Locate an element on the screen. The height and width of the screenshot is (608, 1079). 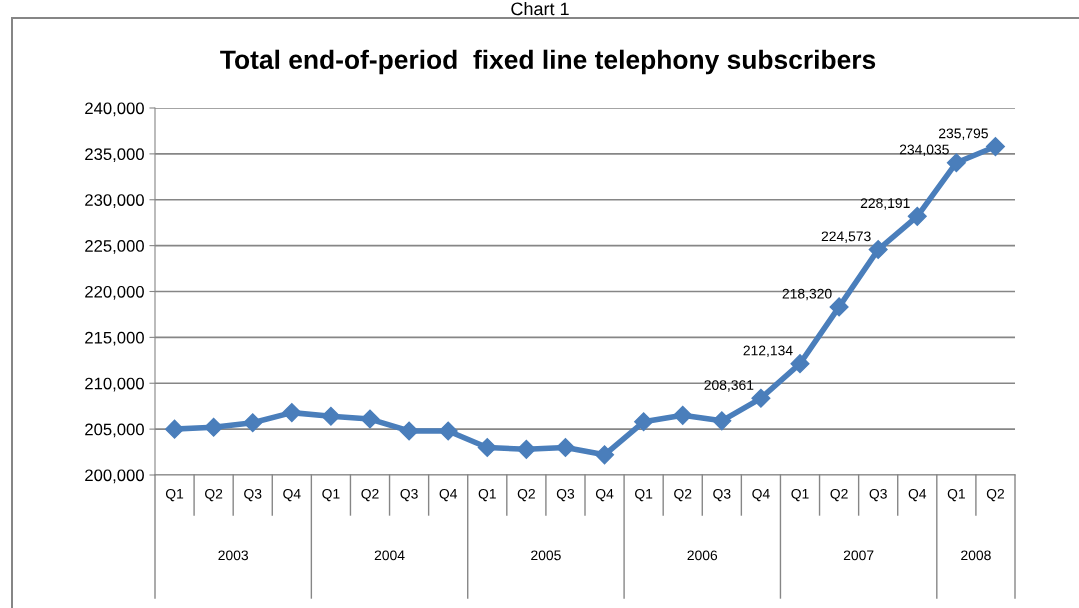
y-tick-label: 230,000 is located at coordinates (114, 201).